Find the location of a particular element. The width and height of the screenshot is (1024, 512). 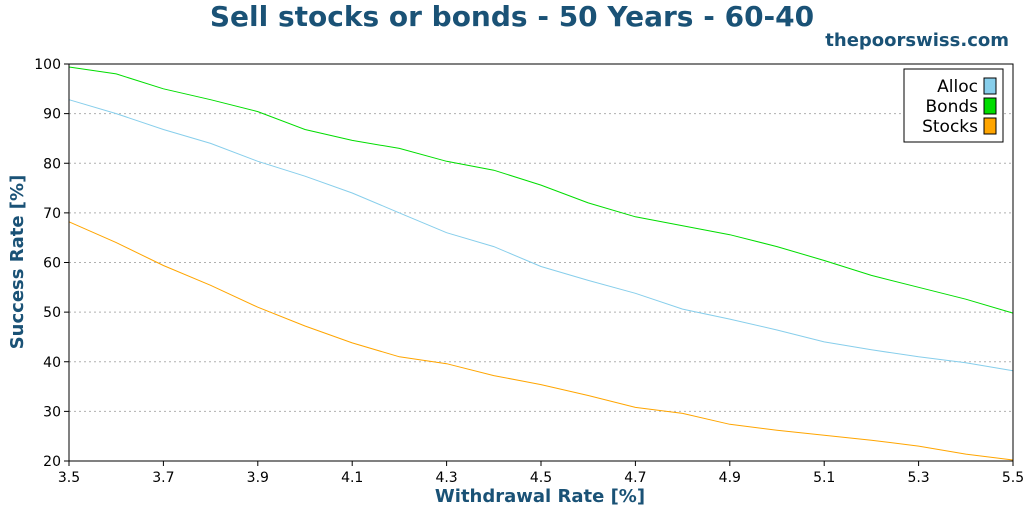

chart-title: Sell stocks or bonds - 50 Years - 60-40 is located at coordinates (512, 16).